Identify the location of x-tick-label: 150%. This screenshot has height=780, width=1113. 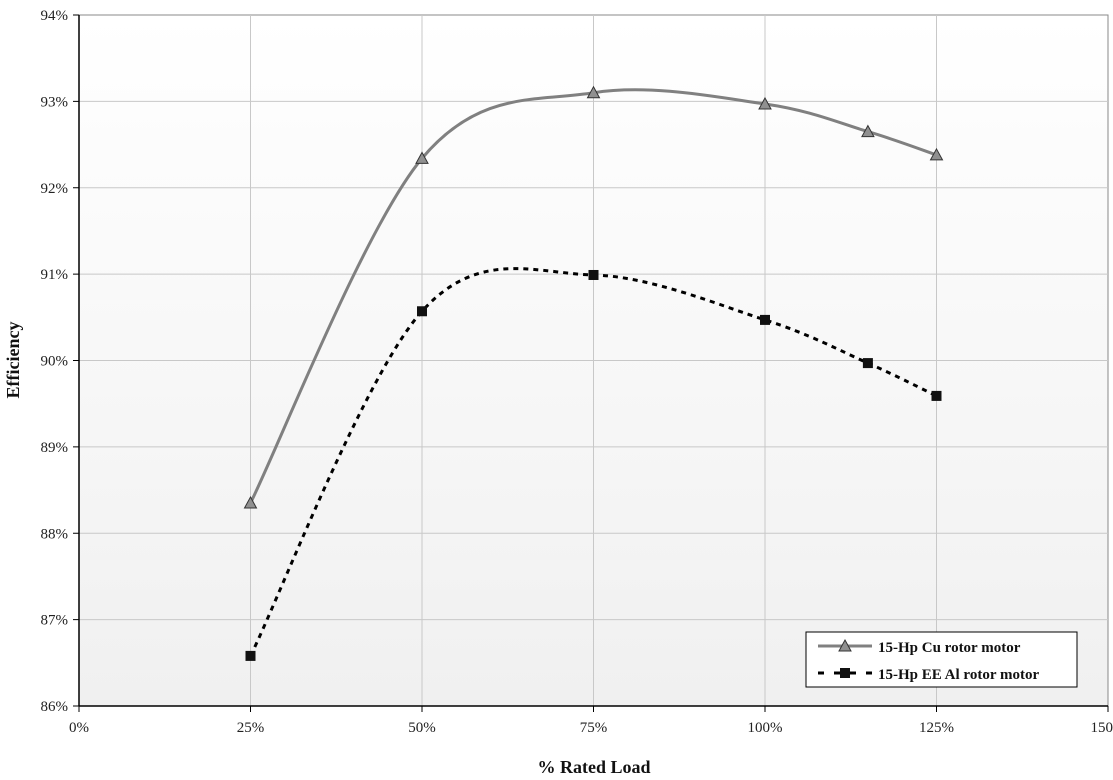
(1102, 728).